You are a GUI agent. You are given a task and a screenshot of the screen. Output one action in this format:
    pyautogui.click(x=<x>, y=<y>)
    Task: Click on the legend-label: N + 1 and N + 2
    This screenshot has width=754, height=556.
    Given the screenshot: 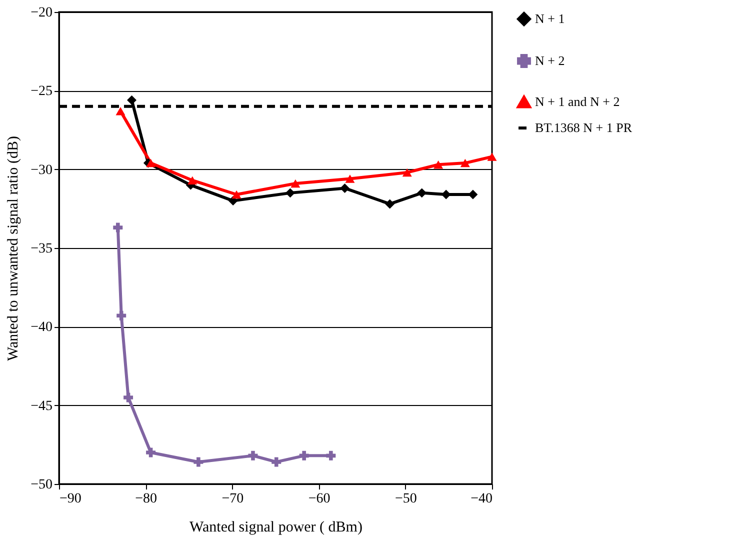 What is the action you would take?
    pyautogui.click(x=577, y=101)
    